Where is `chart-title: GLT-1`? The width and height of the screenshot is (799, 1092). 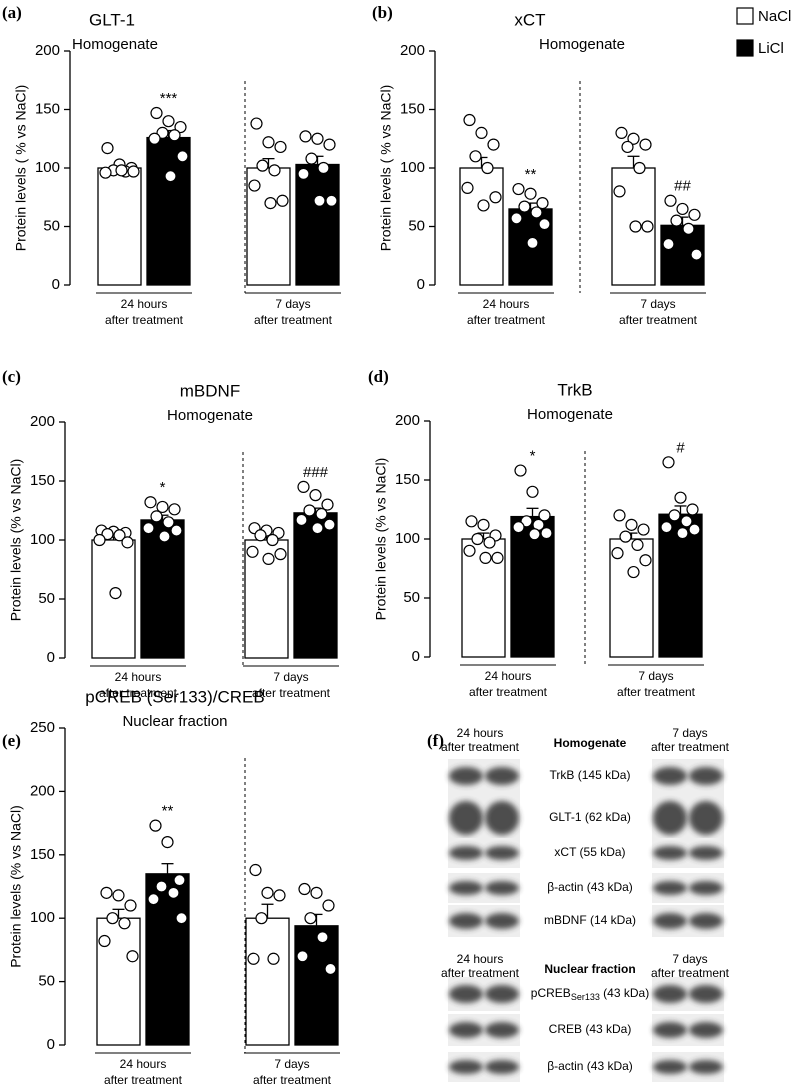
chart-title: GLT-1 is located at coordinates (112, 19).